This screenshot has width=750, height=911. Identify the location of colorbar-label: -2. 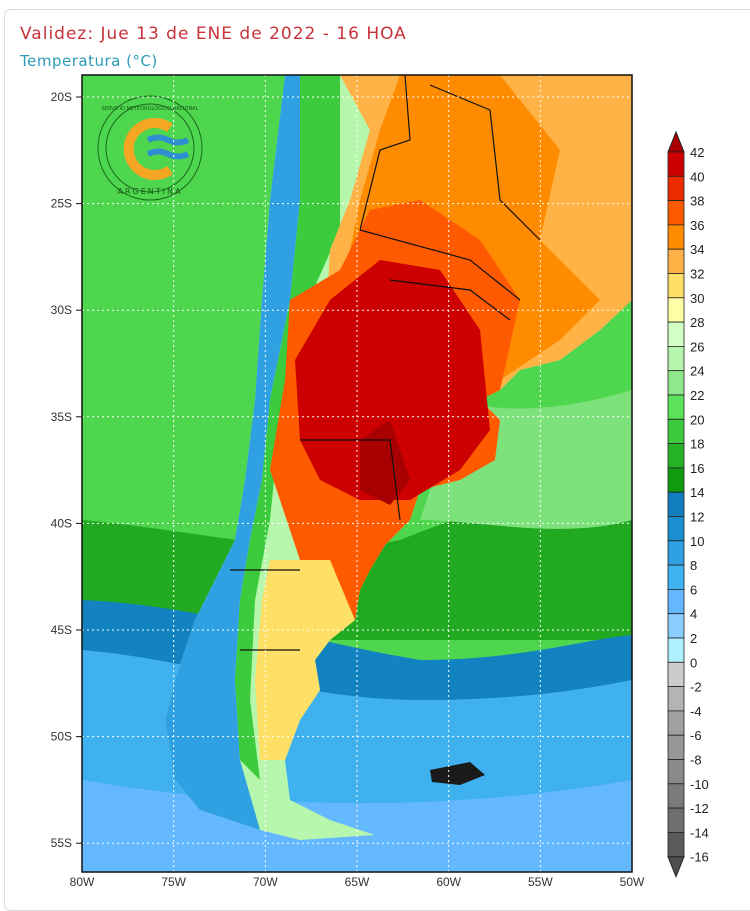
(696, 687).